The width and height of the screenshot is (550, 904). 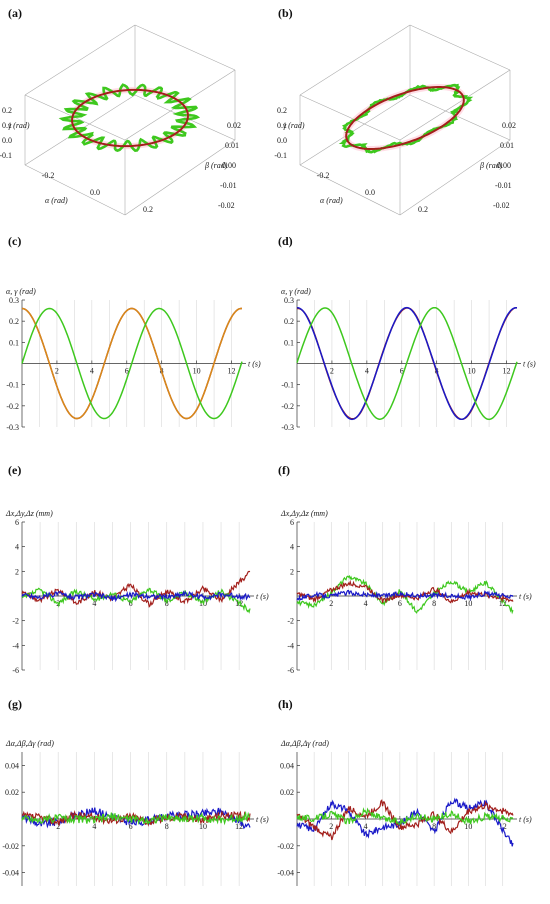 What do you see at coordinates (285, 704) in the screenshot?
I see `panel-label-h: (h)` at bounding box center [285, 704].